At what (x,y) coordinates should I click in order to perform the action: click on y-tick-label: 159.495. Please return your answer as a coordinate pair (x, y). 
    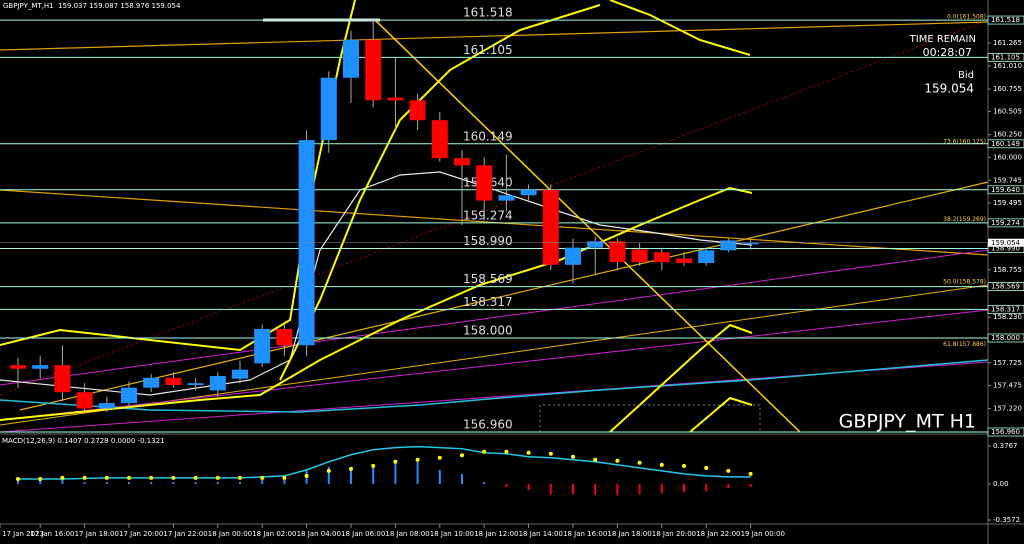
    Looking at the image, I should click on (1007, 203).